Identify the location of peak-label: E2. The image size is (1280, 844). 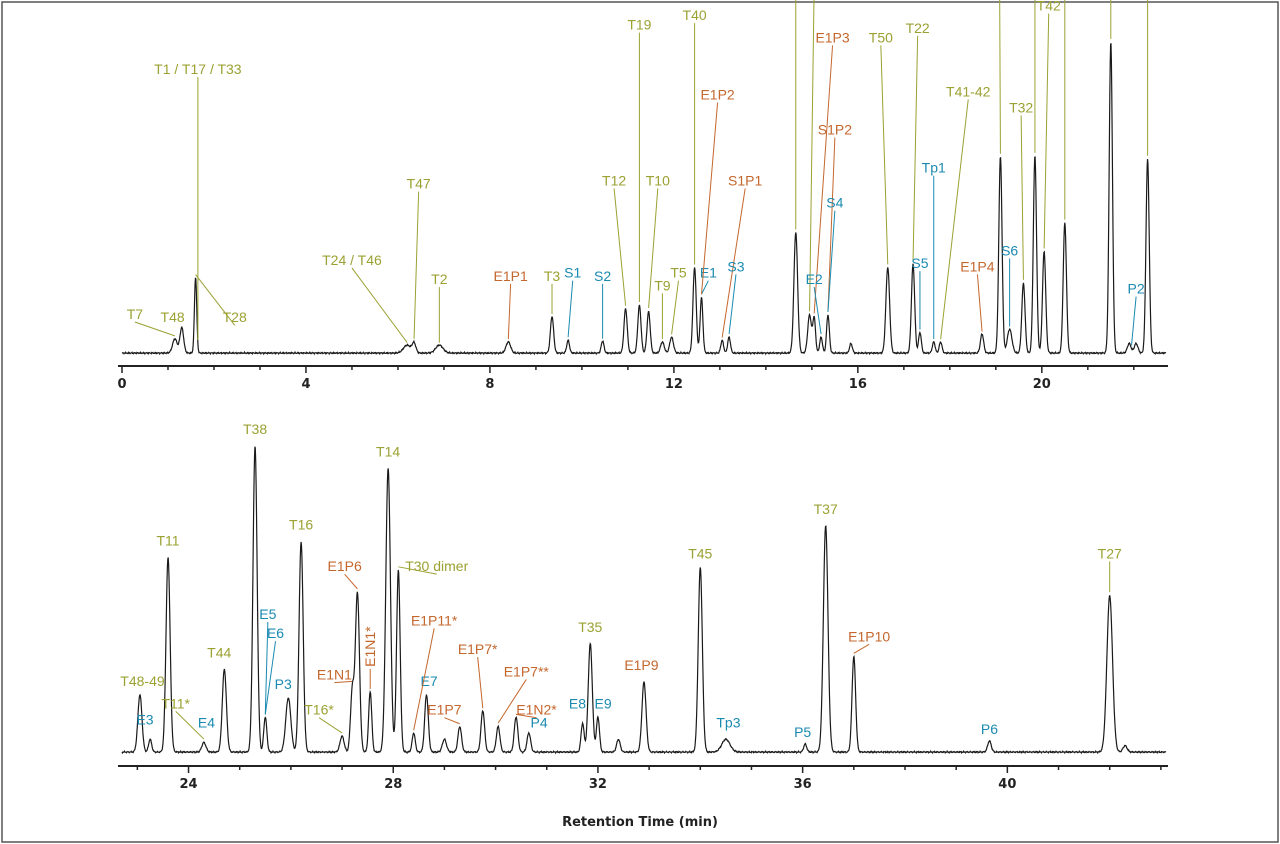
(814, 279).